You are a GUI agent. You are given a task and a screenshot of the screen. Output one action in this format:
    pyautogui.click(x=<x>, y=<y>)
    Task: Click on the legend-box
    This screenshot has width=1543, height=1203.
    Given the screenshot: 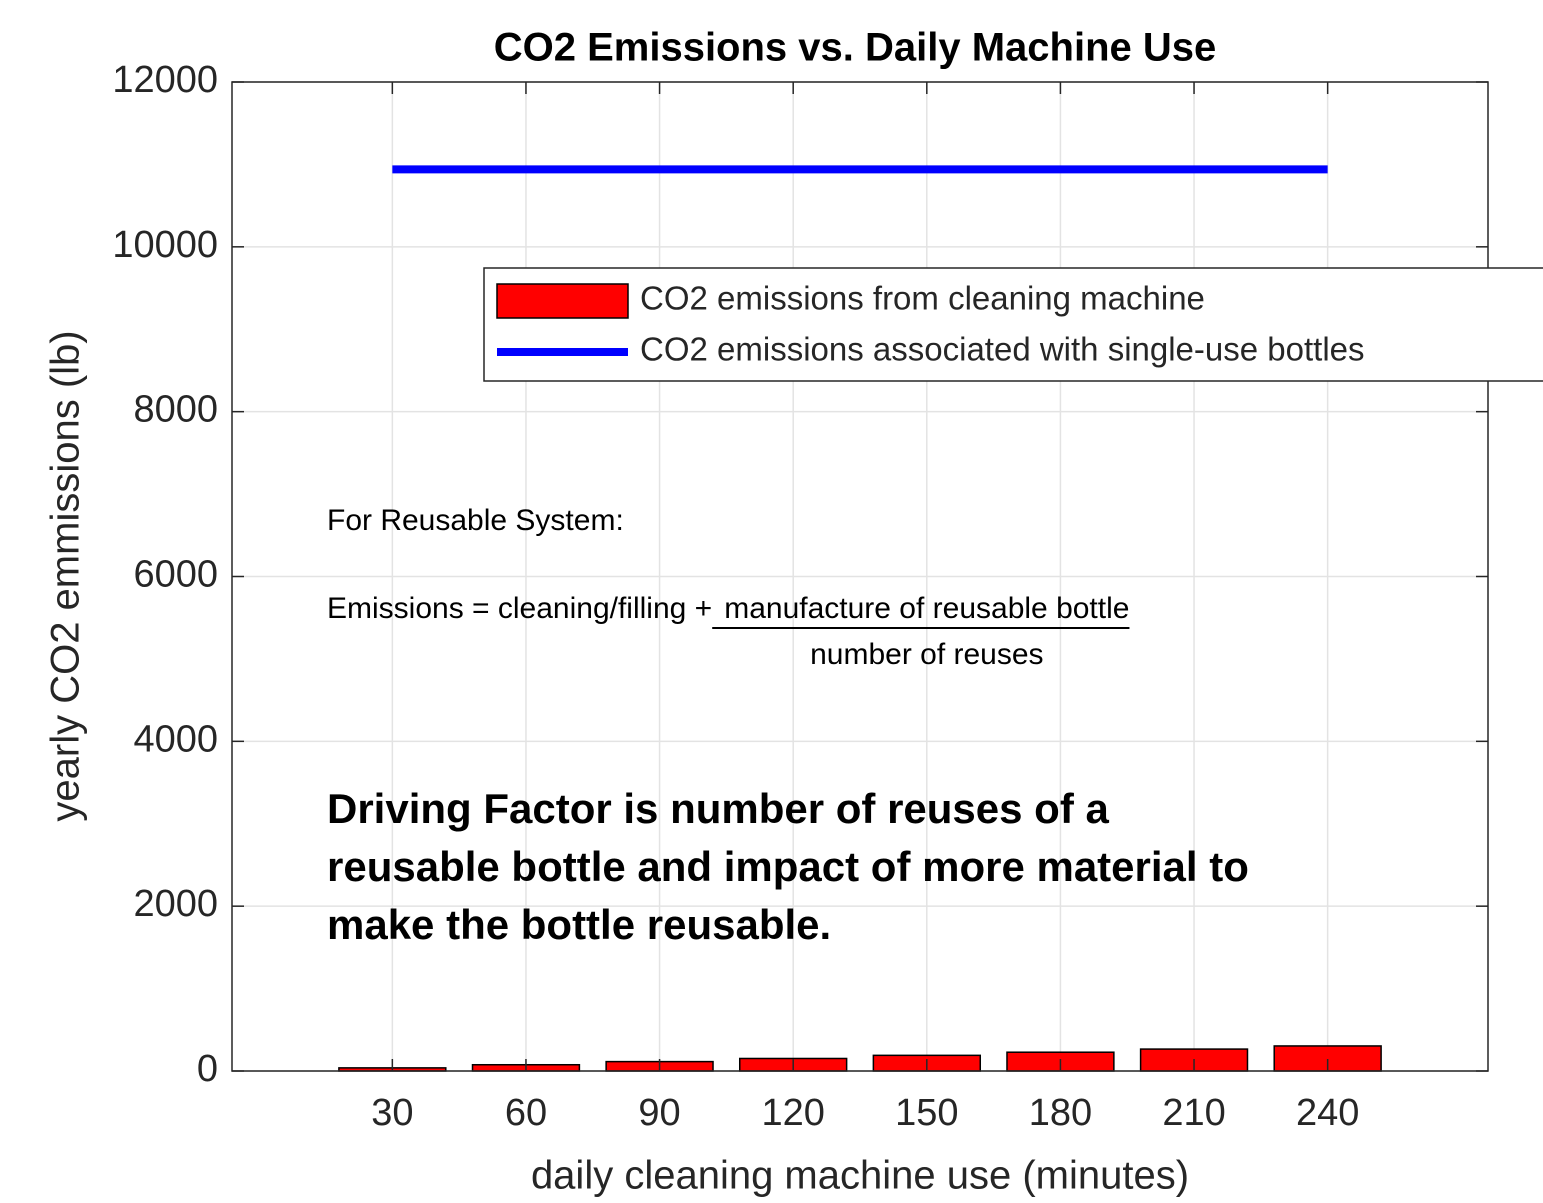 What is the action you would take?
    pyautogui.click(x=1013, y=324)
    